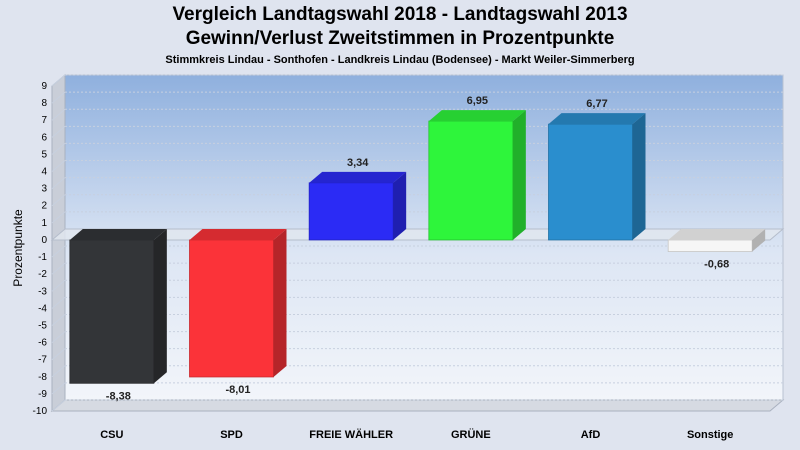  What do you see at coordinates (44, 206) in the screenshot?
I see `y-tick-label: 2` at bounding box center [44, 206].